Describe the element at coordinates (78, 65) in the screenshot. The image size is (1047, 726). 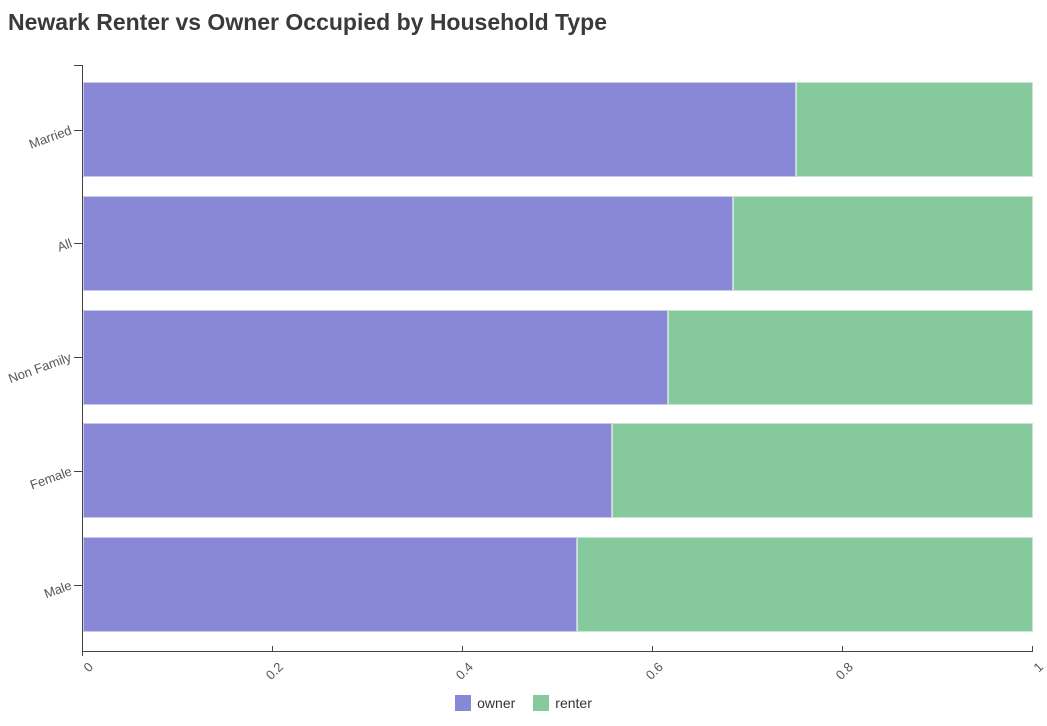
I see `y-axis-endcap-tick` at that location.